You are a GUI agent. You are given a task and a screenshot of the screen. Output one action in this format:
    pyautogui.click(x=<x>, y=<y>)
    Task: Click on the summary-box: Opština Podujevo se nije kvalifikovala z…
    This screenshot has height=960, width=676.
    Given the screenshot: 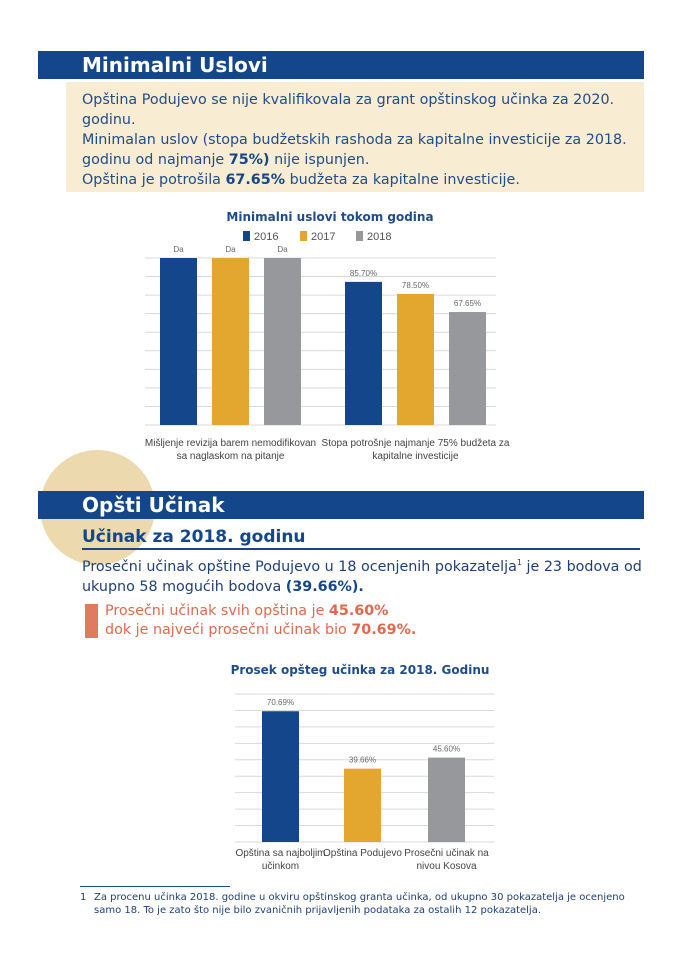 What is the action you would take?
    pyautogui.click(x=355, y=137)
    